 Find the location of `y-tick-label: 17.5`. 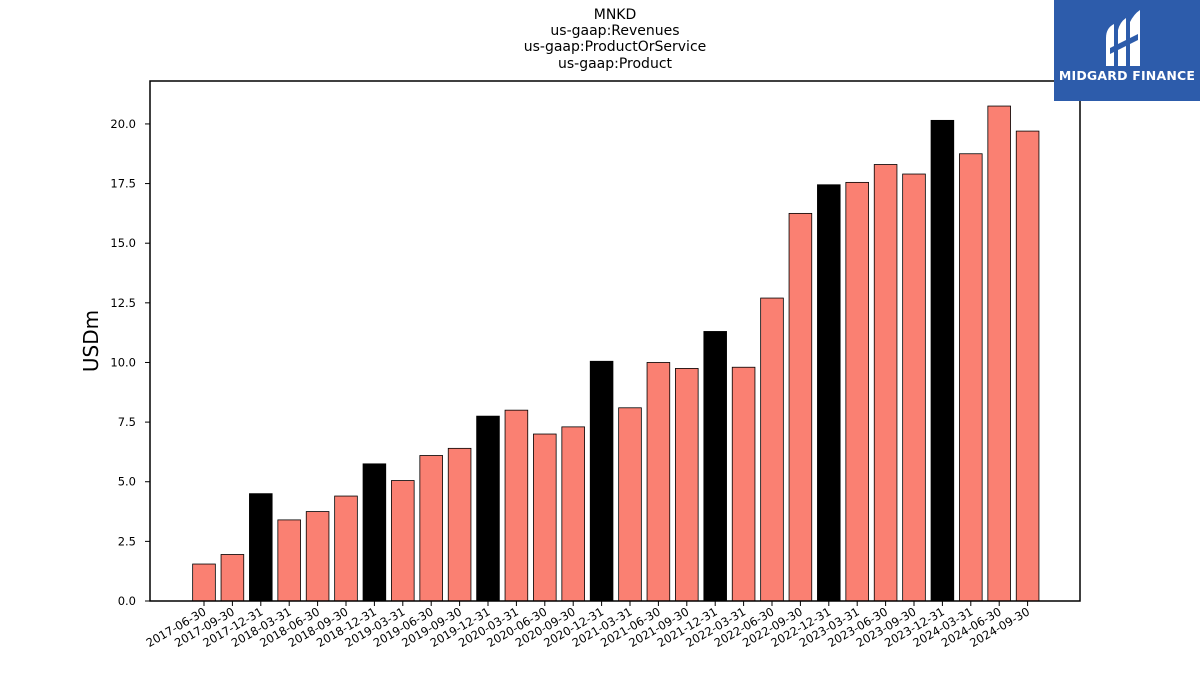

y-tick-label: 17.5 is located at coordinates (123, 184).